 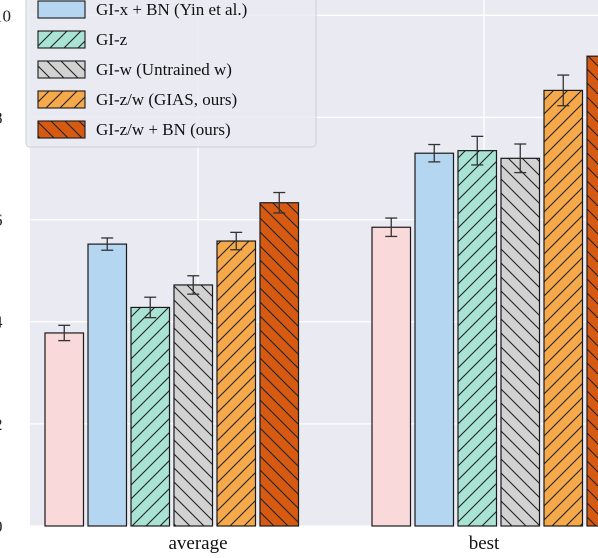 I want to click on legend-label: GI-z/w + BN (ours), so click(x=163, y=129).